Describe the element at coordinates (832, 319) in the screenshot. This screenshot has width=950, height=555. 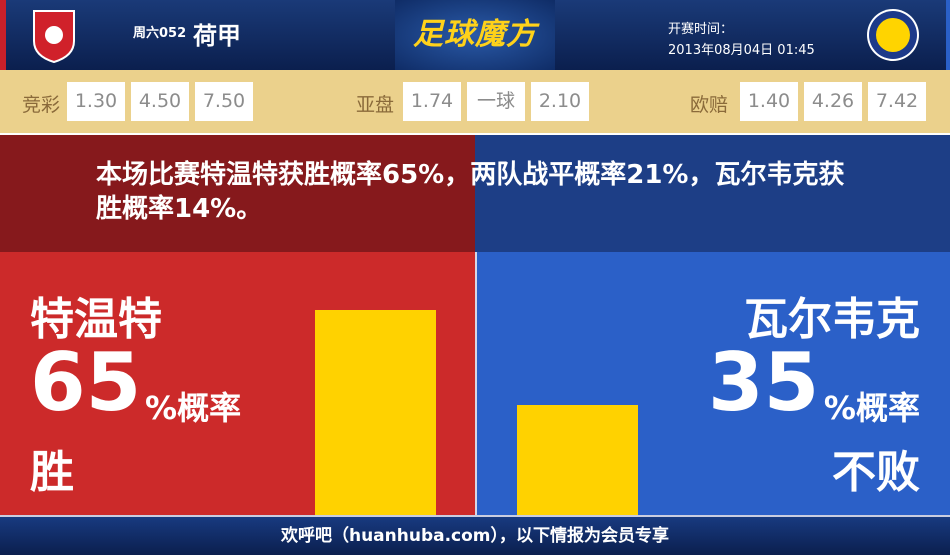
I see `away-team-name: 瓦尔韦克` at that location.